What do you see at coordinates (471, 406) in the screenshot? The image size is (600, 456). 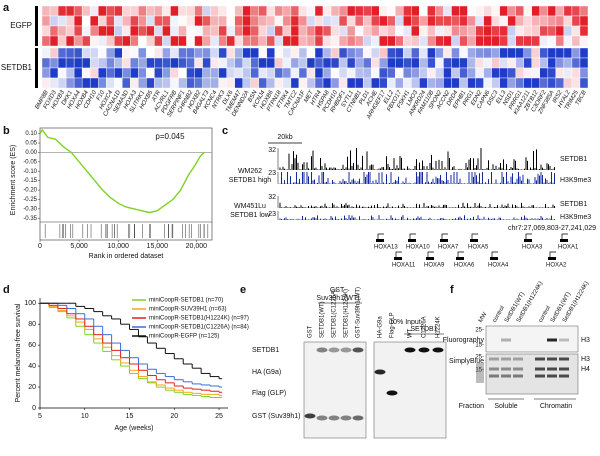 I see `row-label: Fraction` at bounding box center [471, 406].